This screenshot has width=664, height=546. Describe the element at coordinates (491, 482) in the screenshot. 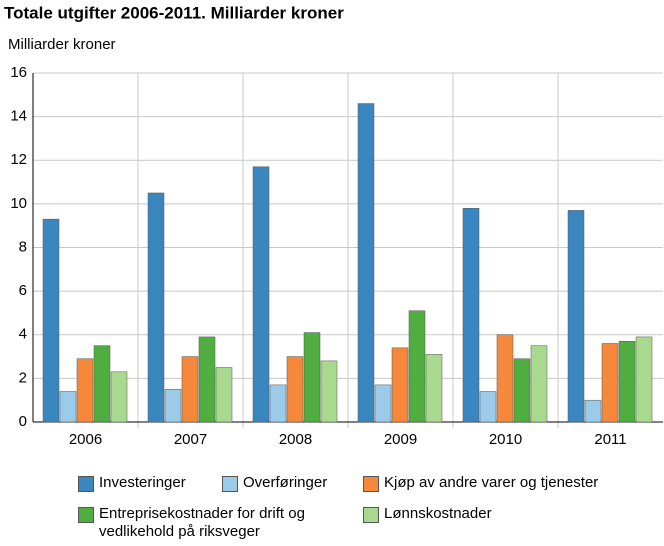

I see `legend-label: Kjøp av andre varer og tjenester` at that location.